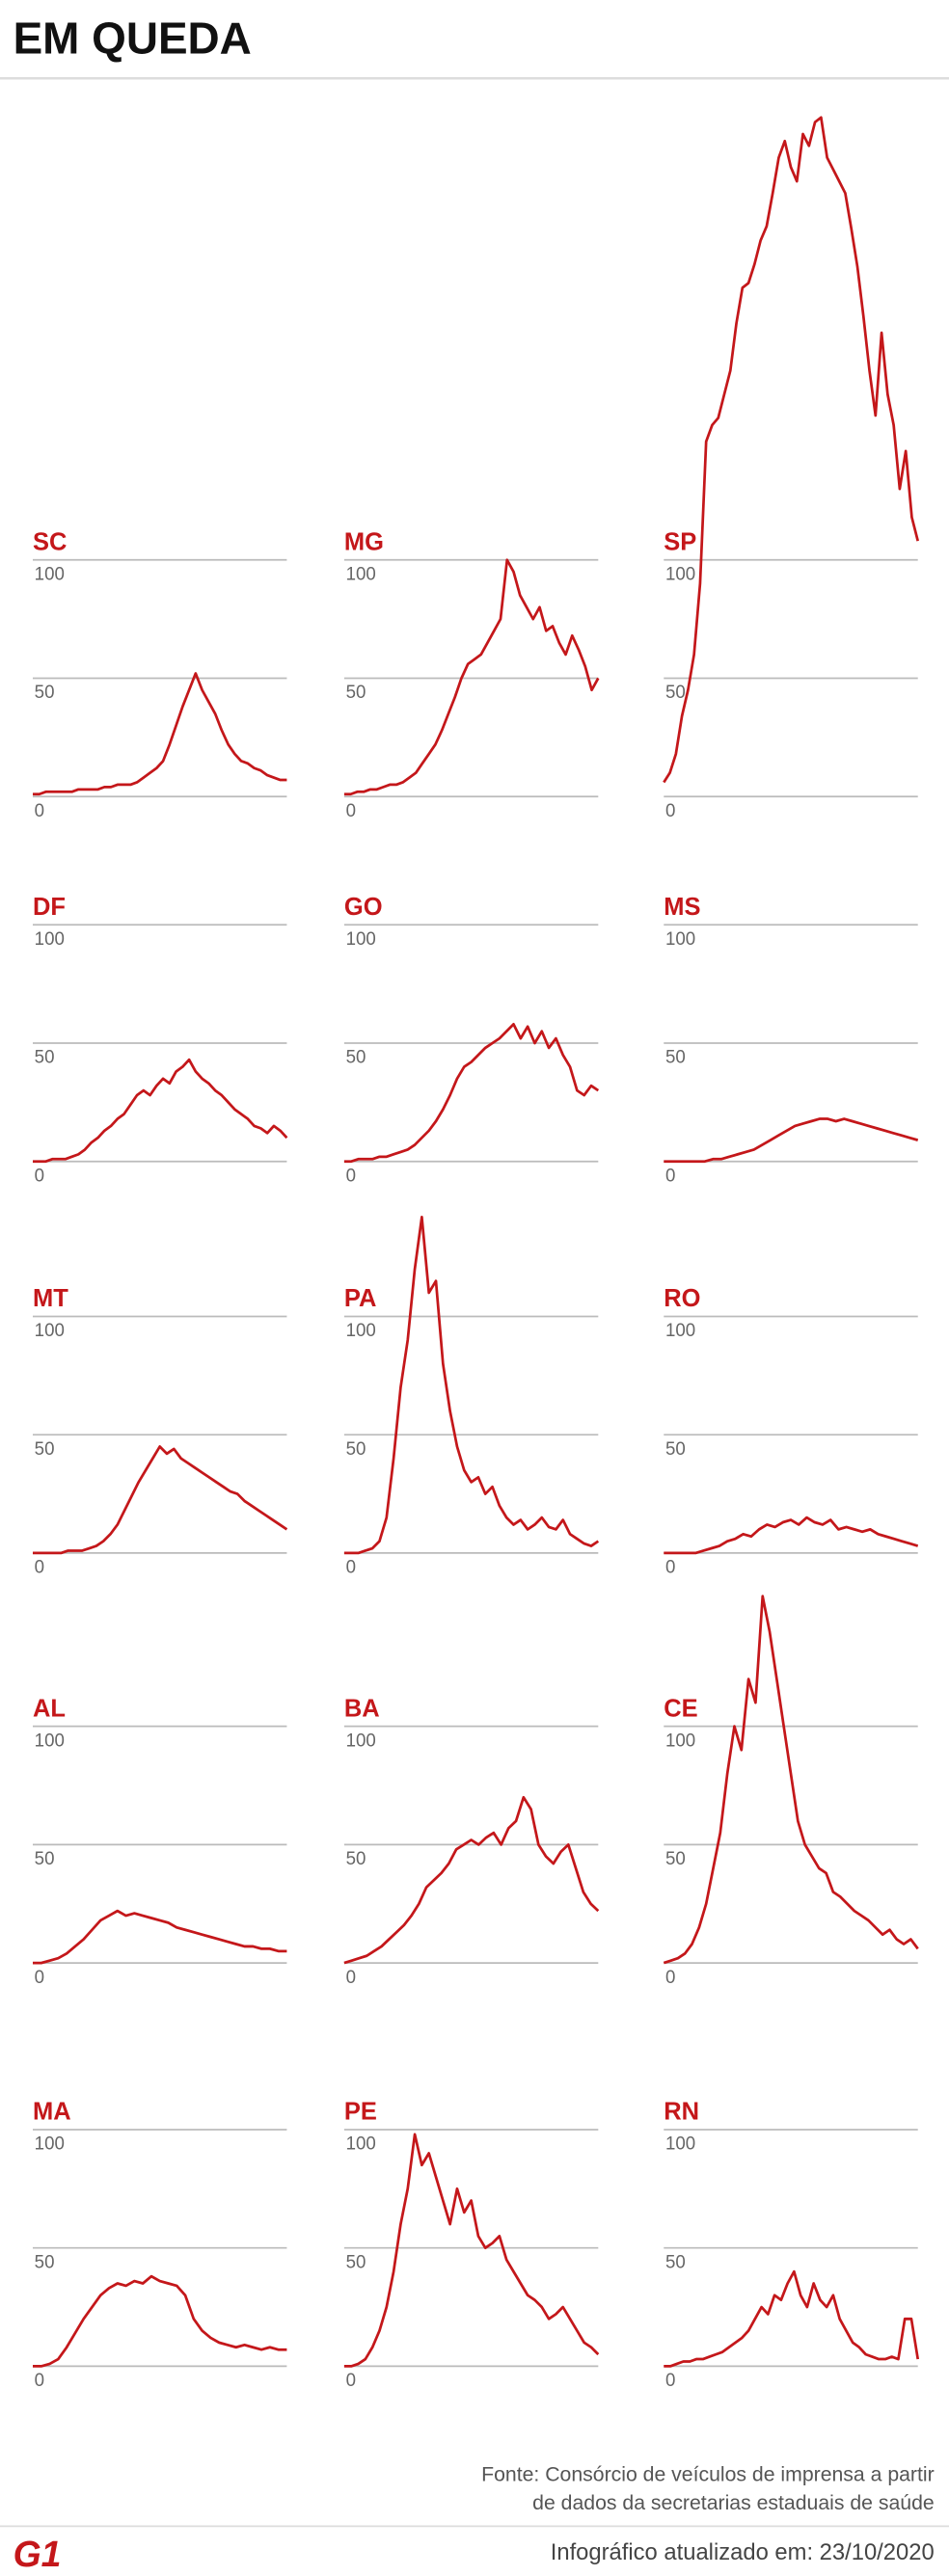  I want to click on panel-title: SC, so click(50, 542).